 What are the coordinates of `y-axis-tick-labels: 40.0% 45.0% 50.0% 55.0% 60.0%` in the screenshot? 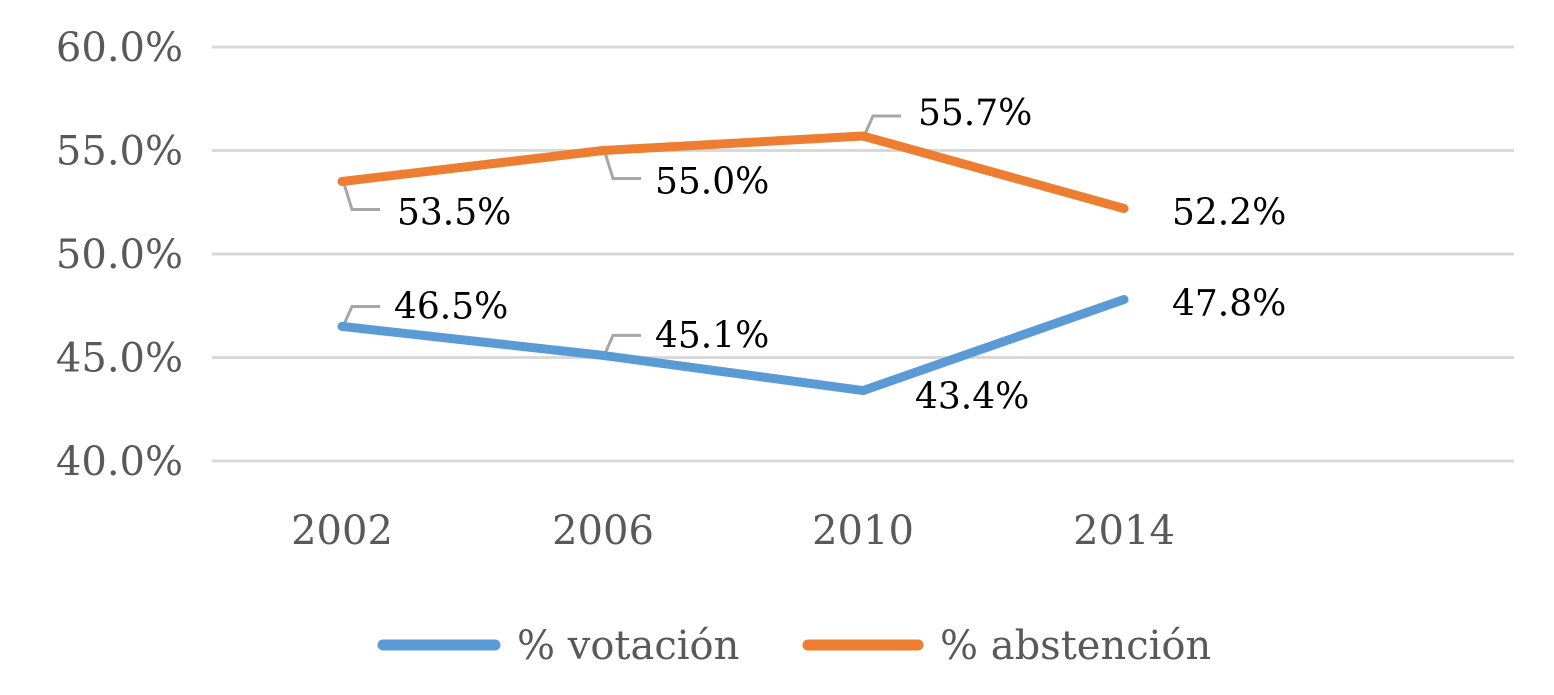 It's located at (119, 255).